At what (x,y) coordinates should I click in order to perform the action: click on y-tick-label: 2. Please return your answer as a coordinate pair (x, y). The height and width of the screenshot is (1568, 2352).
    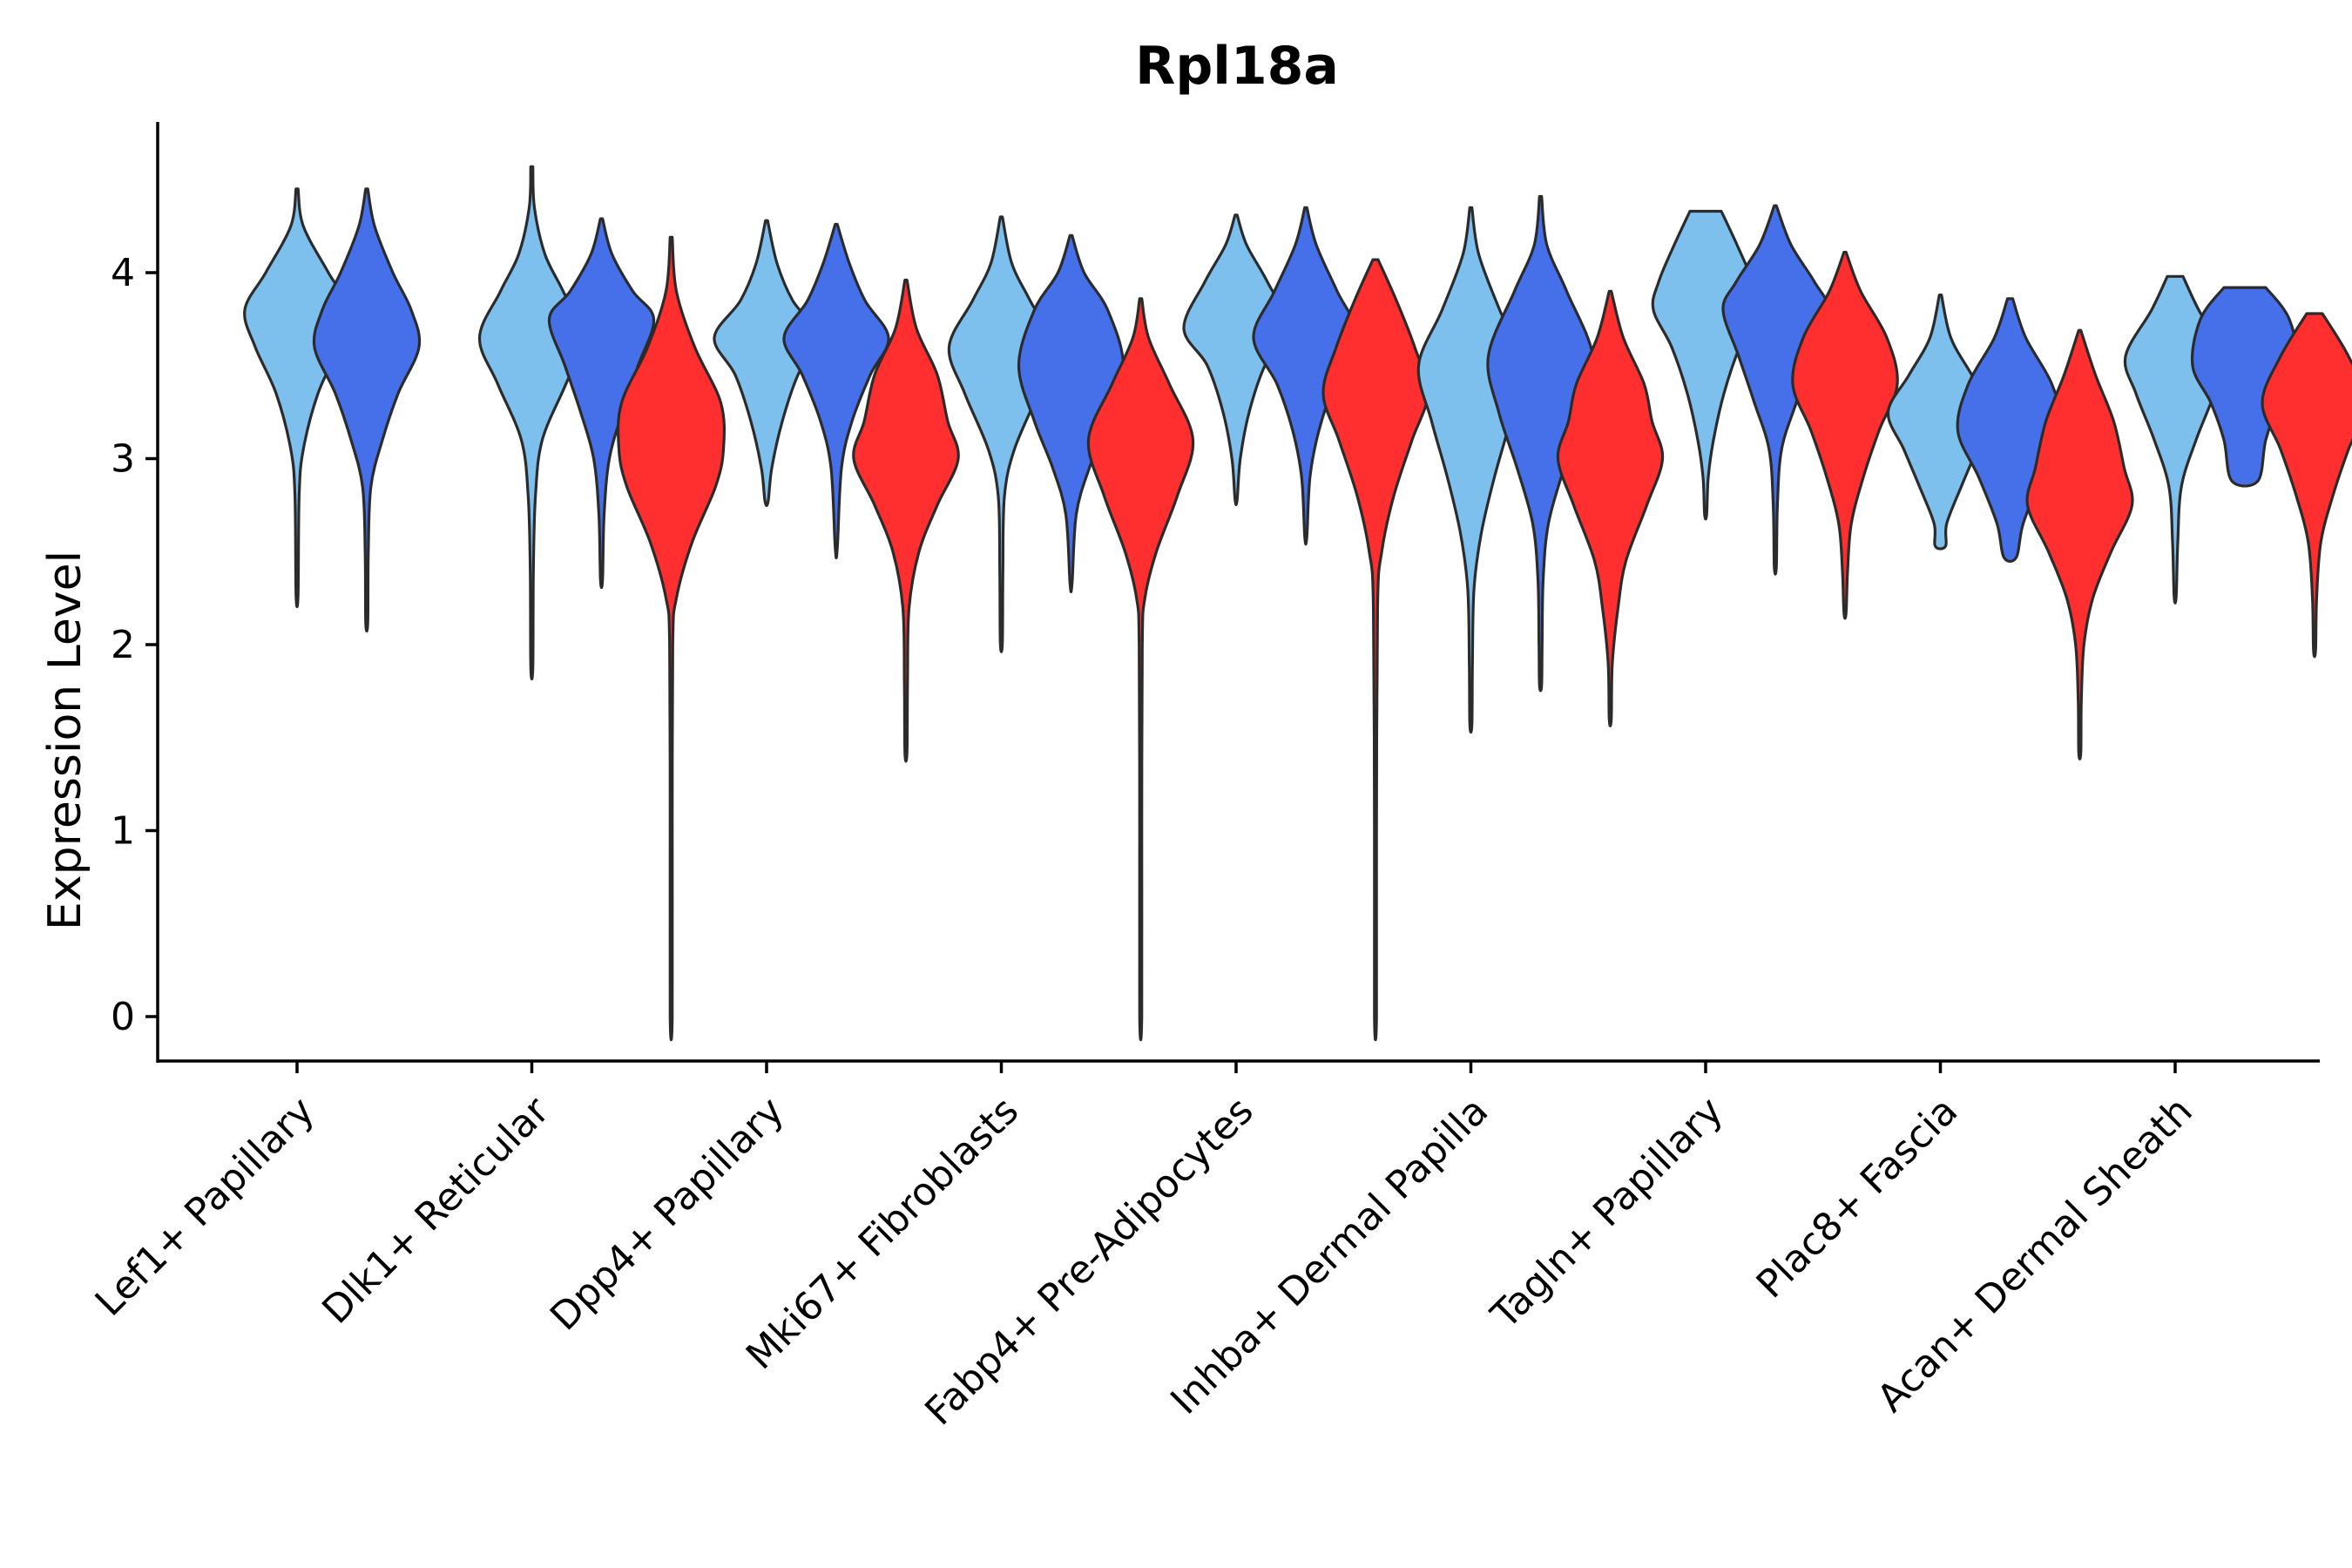
    Looking at the image, I should click on (123, 645).